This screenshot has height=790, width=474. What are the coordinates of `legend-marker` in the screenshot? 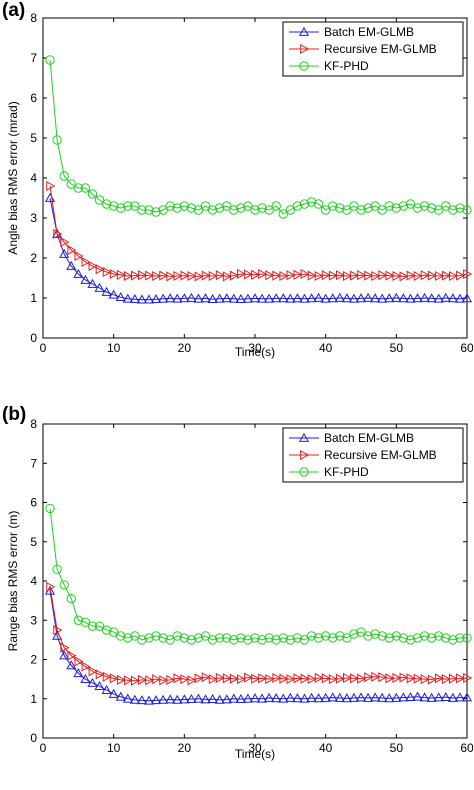 It's located at (304, 437).